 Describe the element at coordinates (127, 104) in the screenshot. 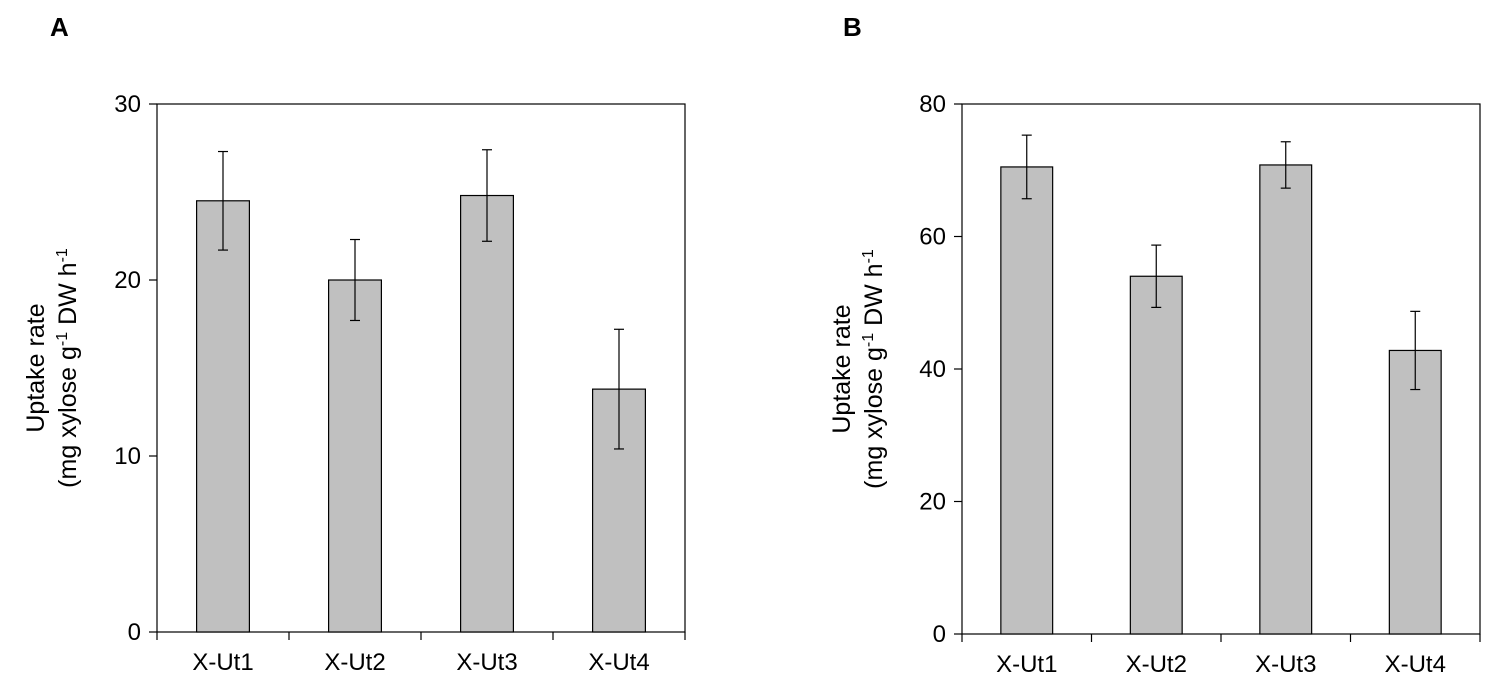

I see `y-tick-label: 30` at that location.